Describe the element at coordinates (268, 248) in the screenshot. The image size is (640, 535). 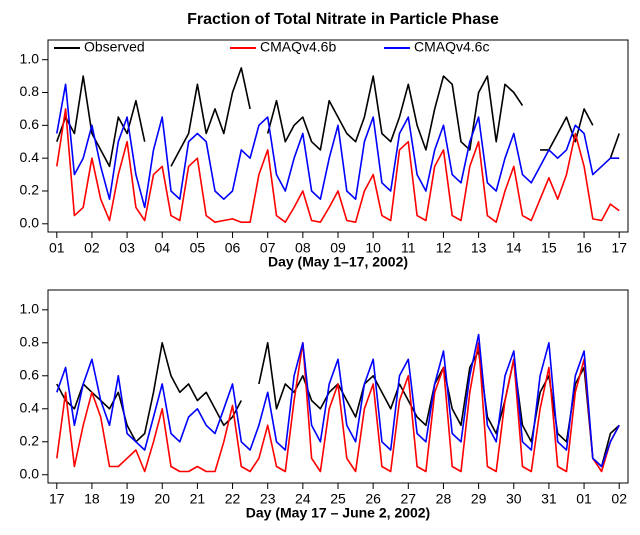
I see `x-tick-label: 07` at that location.